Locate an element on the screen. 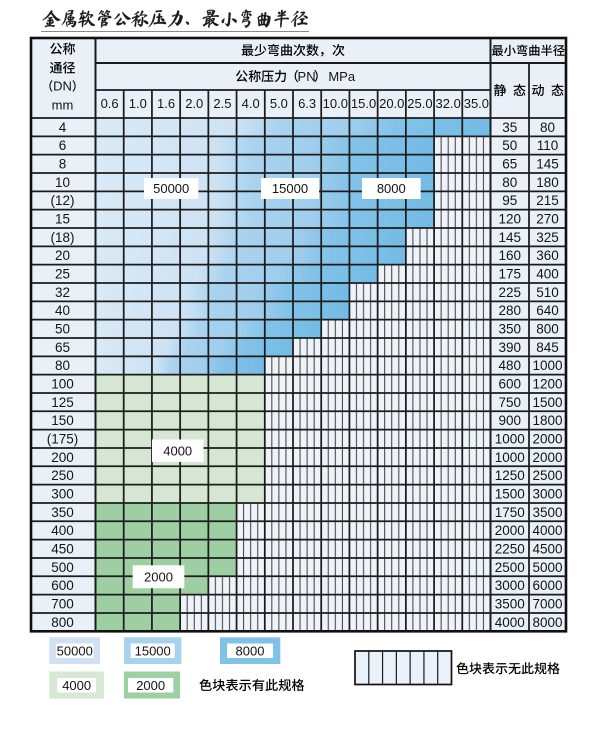 The image size is (600, 748). svg-text: 32 is located at coordinates (62, 292).